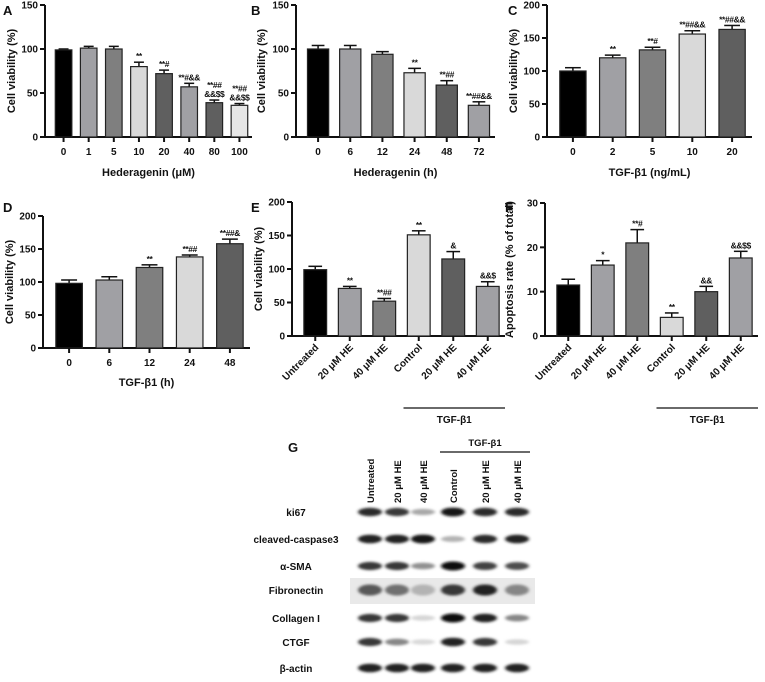  I want to click on x-tick-label: 80, so click(215, 152).